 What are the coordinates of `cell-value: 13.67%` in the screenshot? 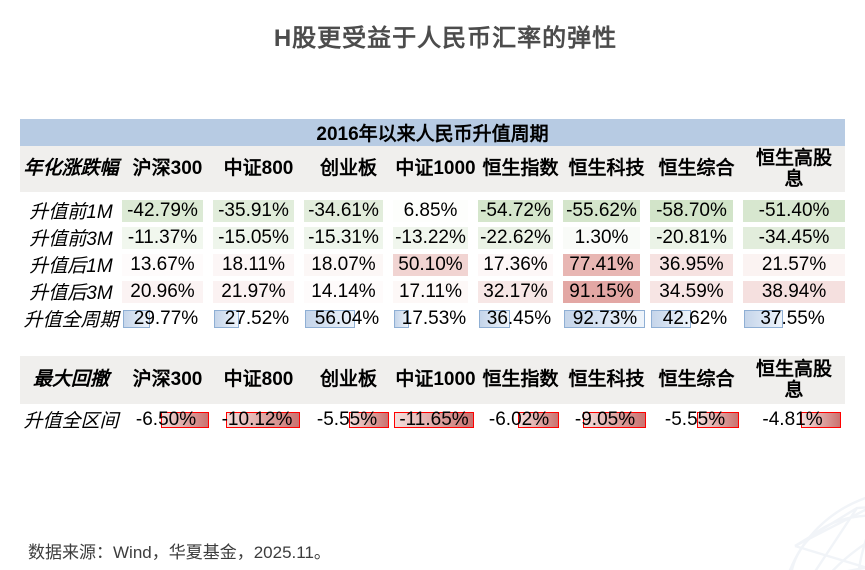 It's located at (162, 264).